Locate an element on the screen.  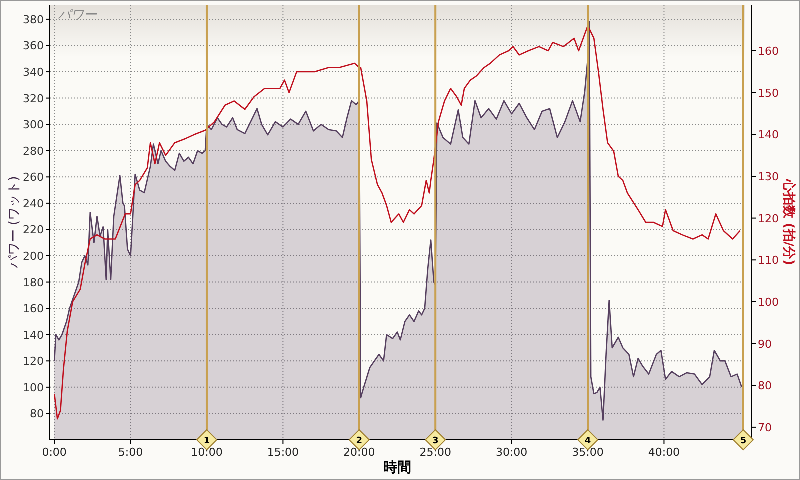
y2-tick-label: 150 is located at coordinates (768, 93).